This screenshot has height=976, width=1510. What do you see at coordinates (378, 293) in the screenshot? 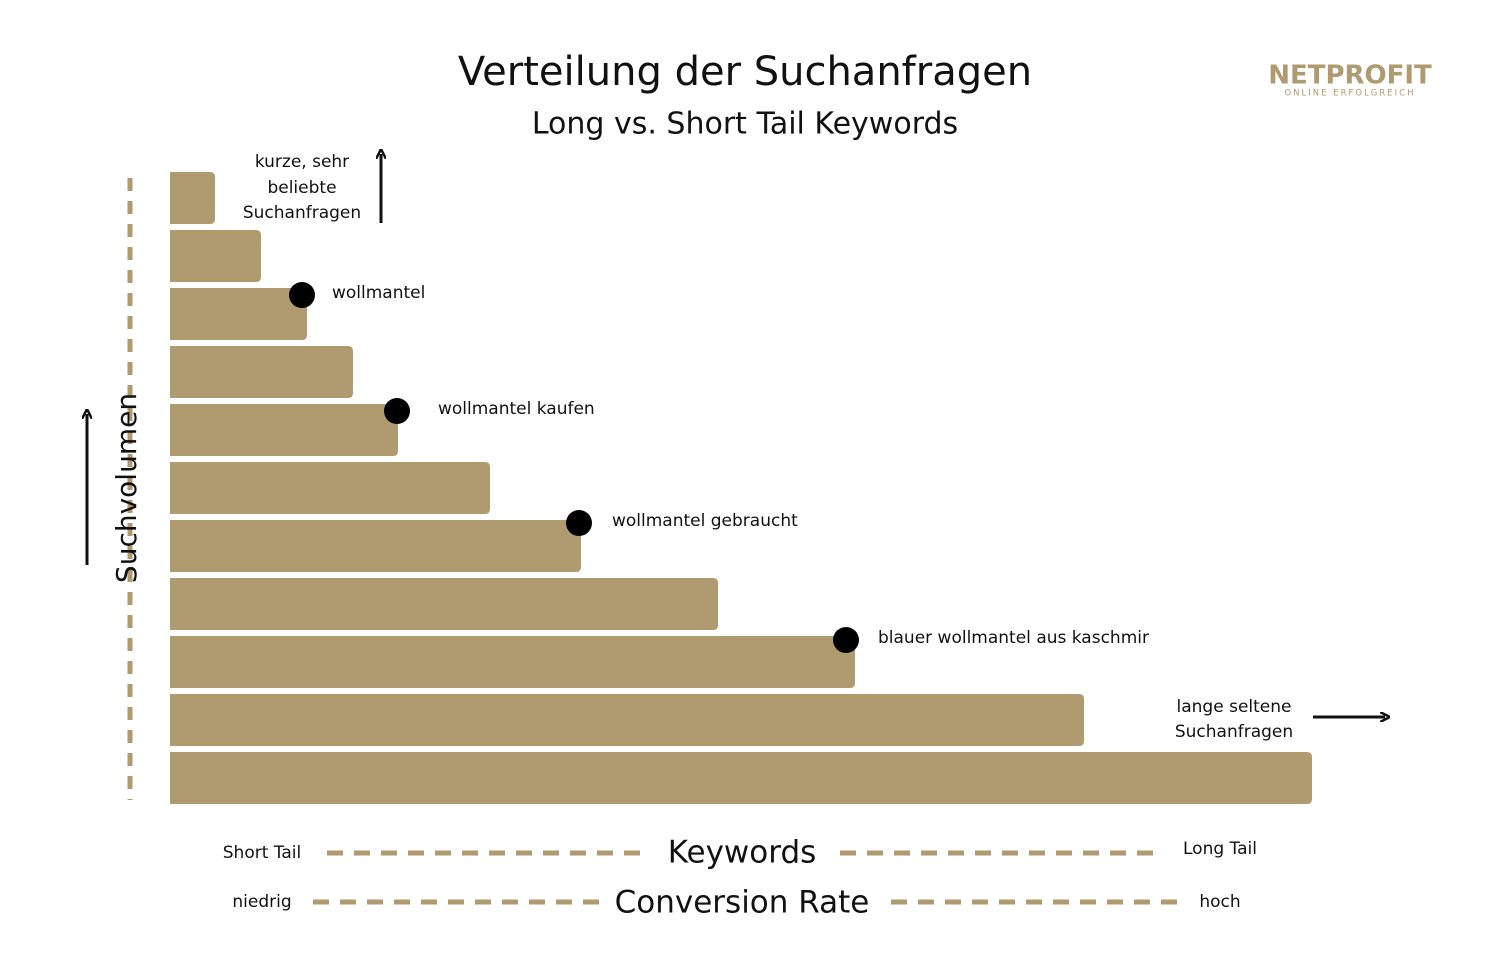
I see `keyword-label: wollmantel` at bounding box center [378, 293].